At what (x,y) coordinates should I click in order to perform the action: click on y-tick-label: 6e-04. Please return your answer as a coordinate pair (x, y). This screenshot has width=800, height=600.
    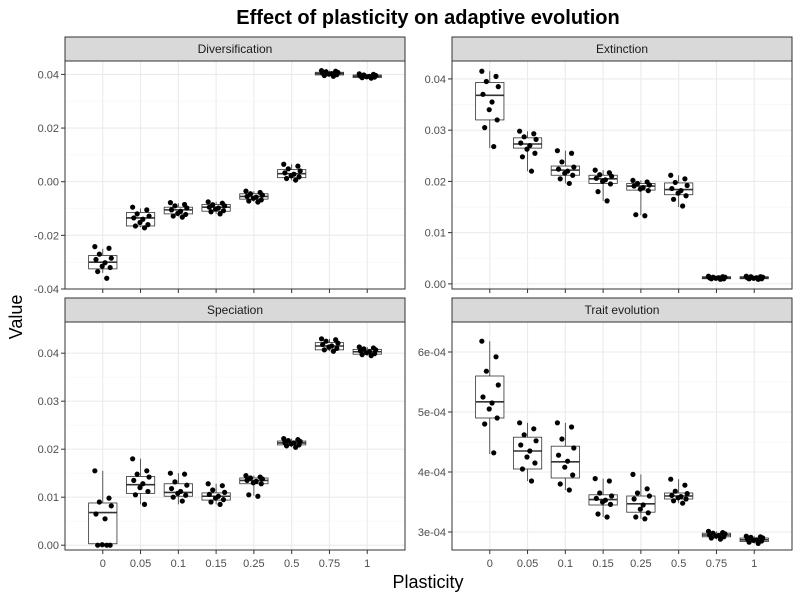
    Looking at the image, I should click on (432, 353).